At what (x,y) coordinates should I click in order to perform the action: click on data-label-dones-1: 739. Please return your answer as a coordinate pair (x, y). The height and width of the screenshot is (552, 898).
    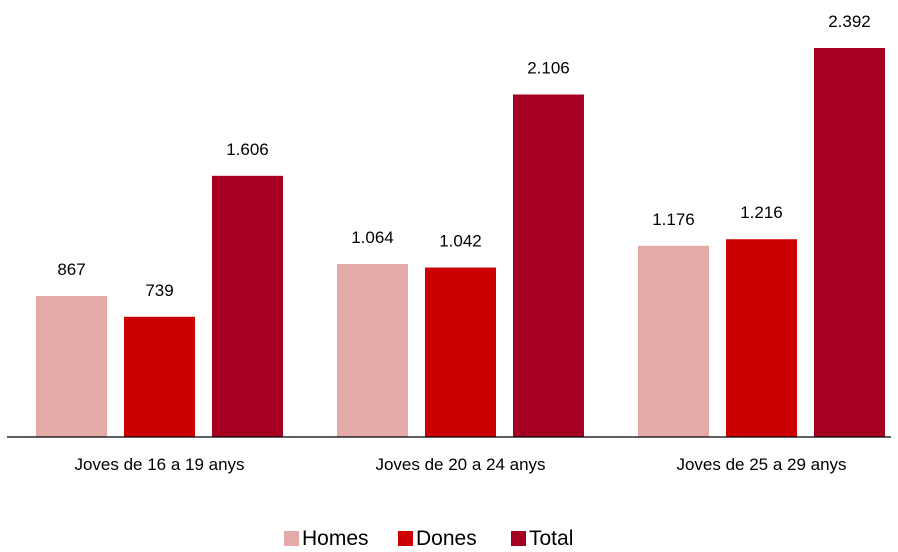
    Looking at the image, I should click on (159, 290).